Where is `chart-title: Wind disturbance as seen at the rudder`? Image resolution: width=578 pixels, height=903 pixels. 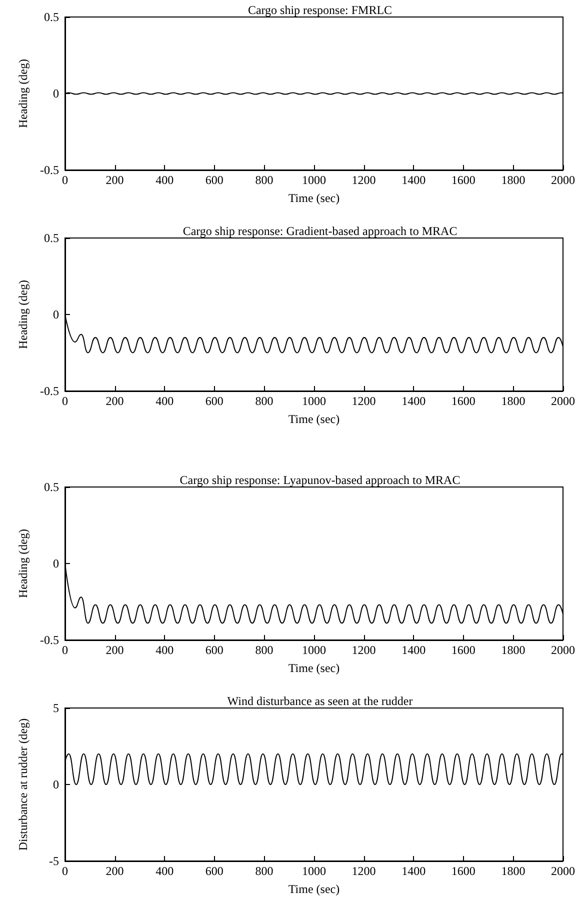
chart-title: Wind disturbance as seen at the rudder is located at coordinates (320, 701).